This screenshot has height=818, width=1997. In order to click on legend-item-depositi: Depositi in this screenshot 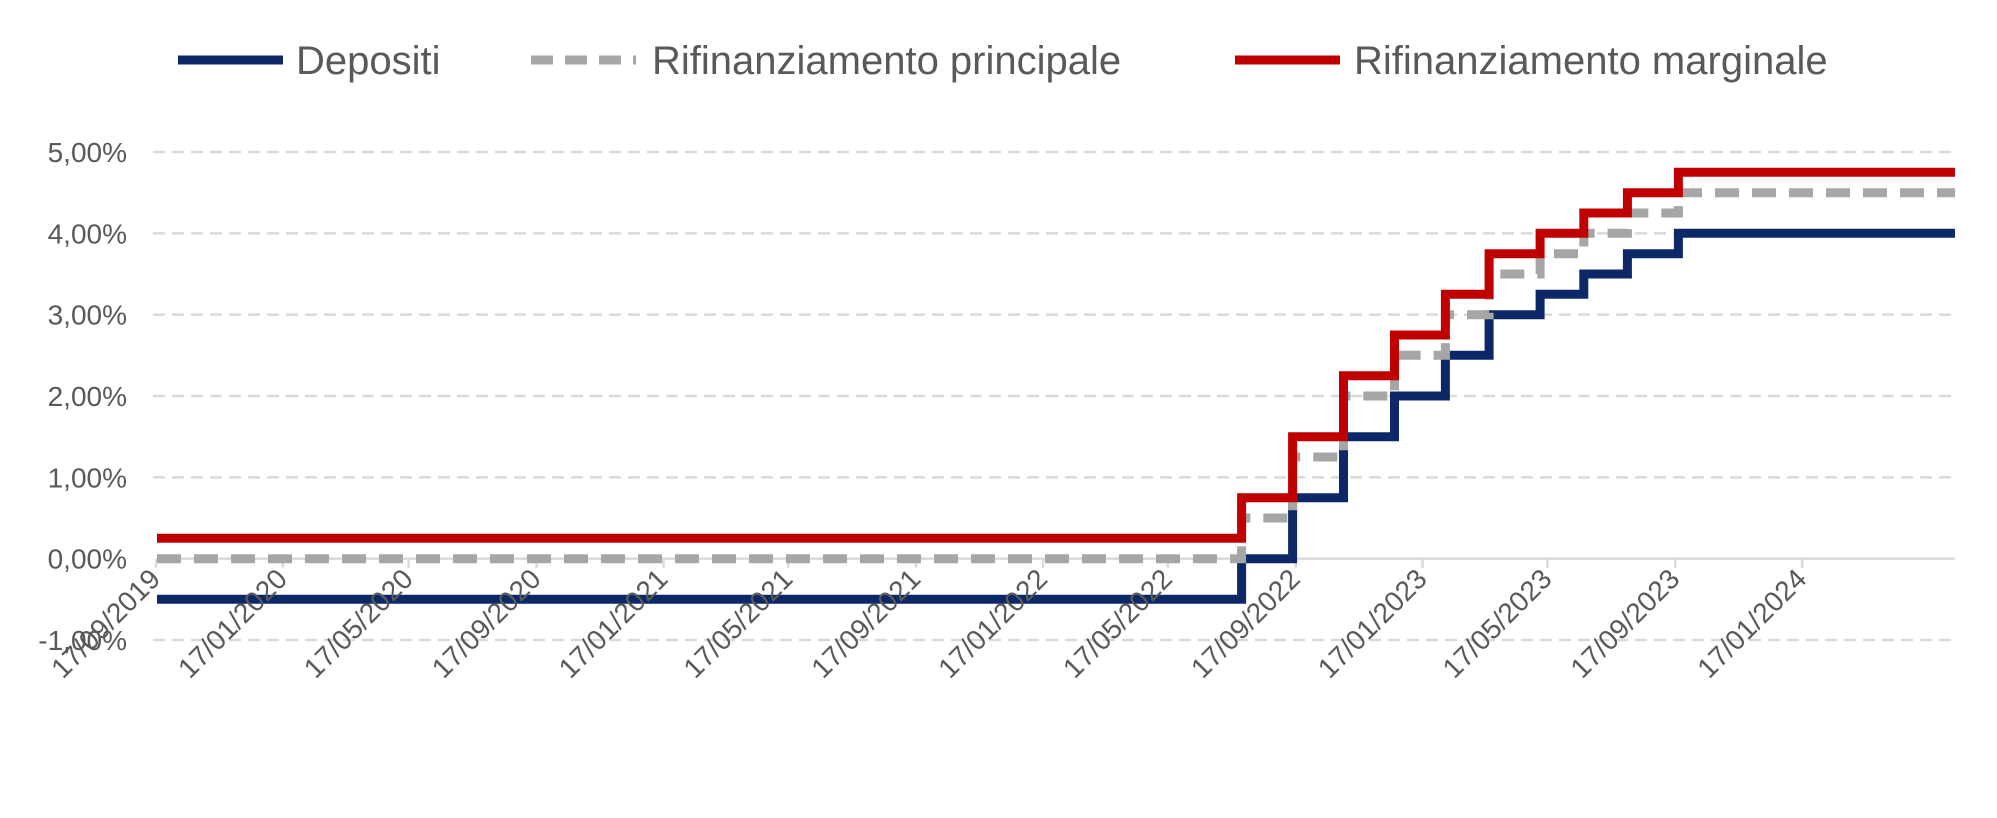, I will do `click(309, 61)`.